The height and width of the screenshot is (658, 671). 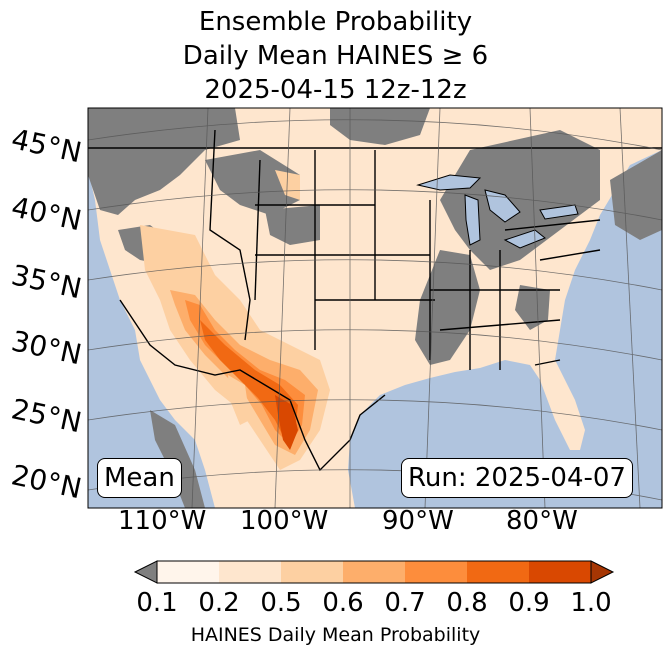 I want to click on colorbar-tick-0.5: 0.5, so click(x=281, y=603).